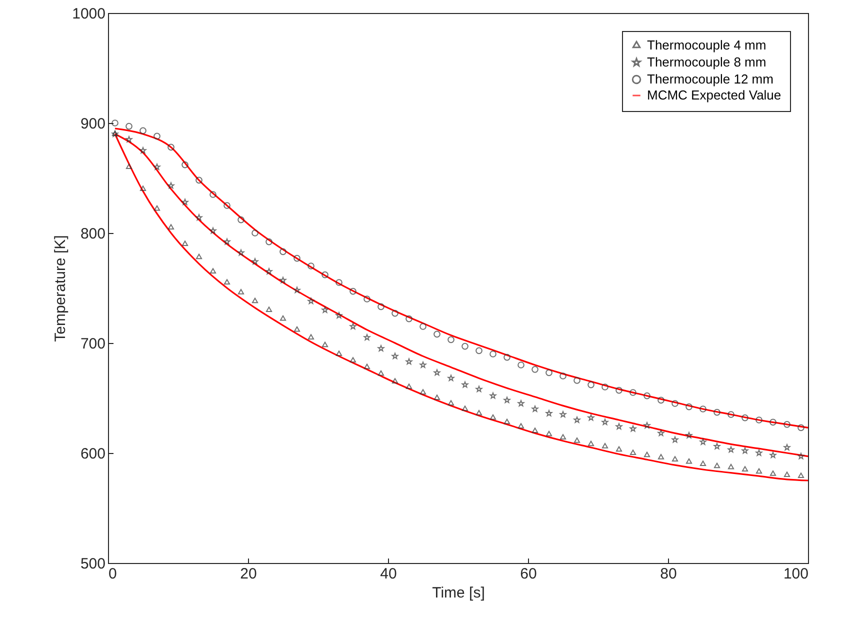  I want to click on legend-label: Thermocouple 4 mm, so click(706, 45).